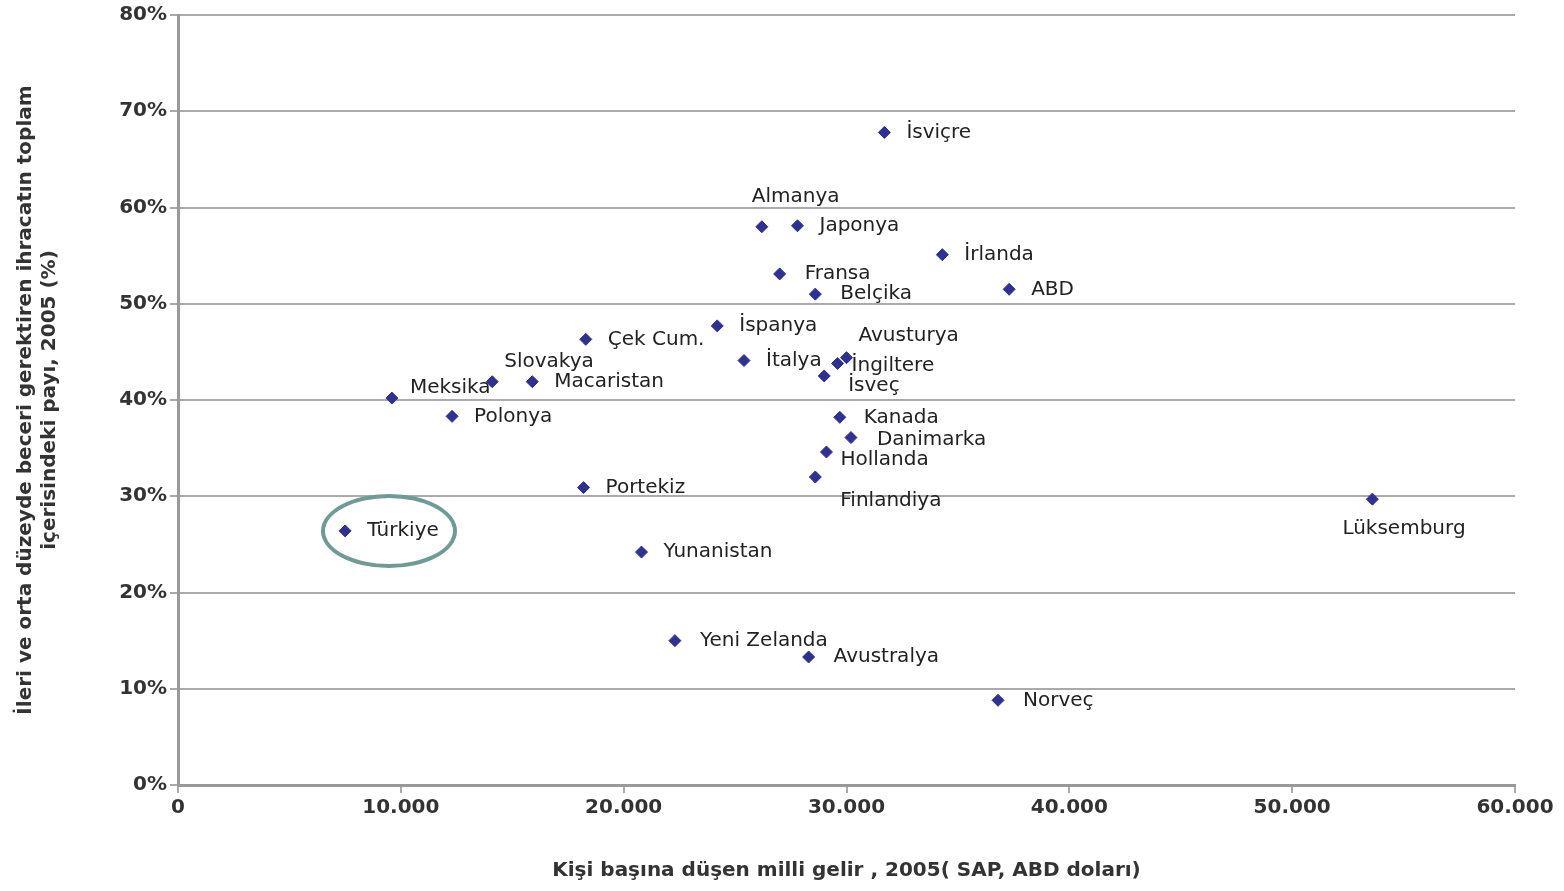 Image resolution: width=1564 pixels, height=891 pixels. I want to click on y-tick-label: 0%, so click(150, 783).